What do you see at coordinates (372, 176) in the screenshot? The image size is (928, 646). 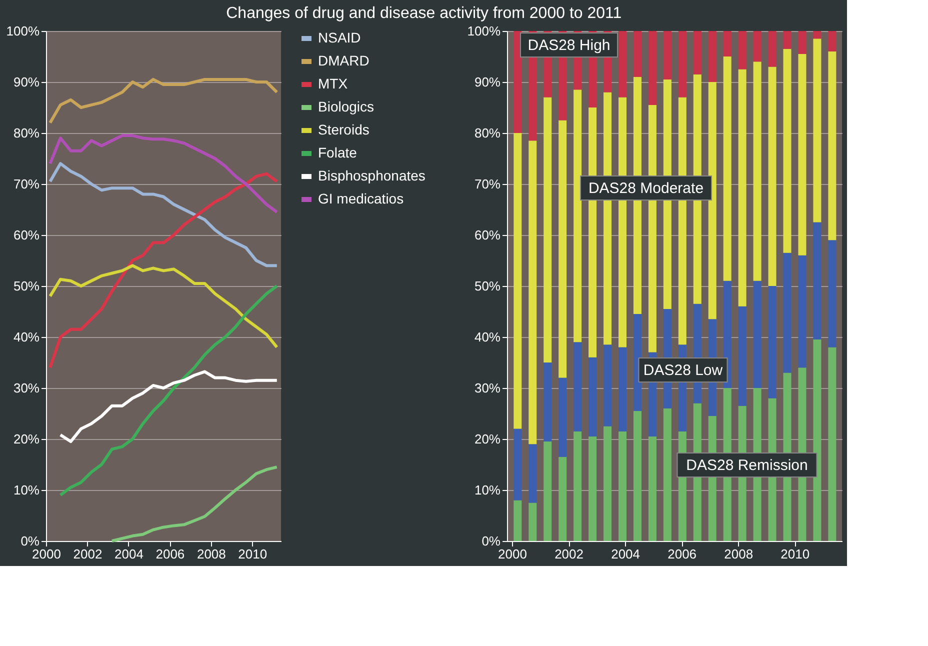 I see `legend-label: Bisphosphonates` at bounding box center [372, 176].